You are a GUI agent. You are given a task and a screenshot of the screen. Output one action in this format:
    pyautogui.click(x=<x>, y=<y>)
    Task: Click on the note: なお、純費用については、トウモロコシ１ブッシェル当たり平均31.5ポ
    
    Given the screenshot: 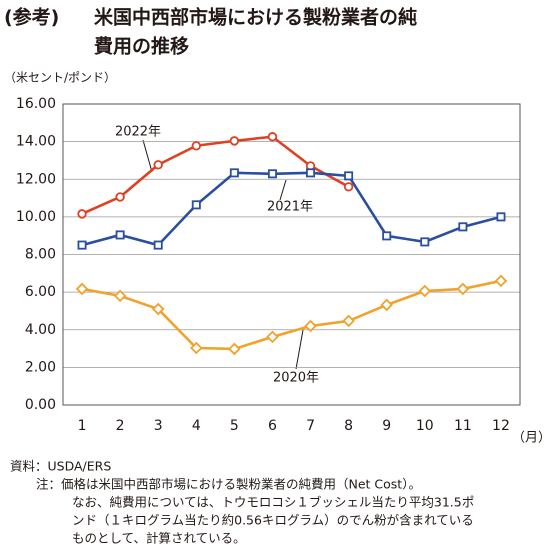 What is the action you would take?
    pyautogui.click(x=273, y=502)
    